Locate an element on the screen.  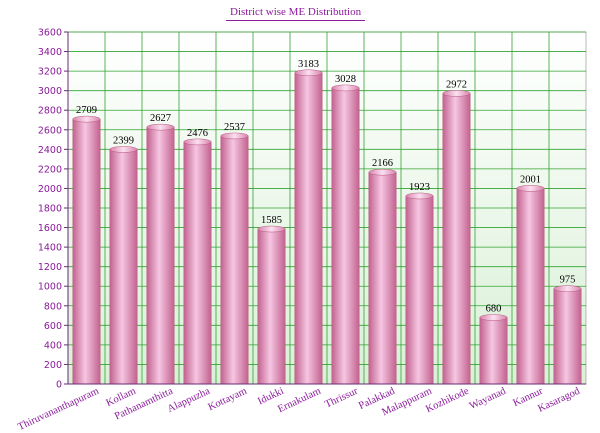
x-tick-label: Kasaragod is located at coordinates (559, 399).